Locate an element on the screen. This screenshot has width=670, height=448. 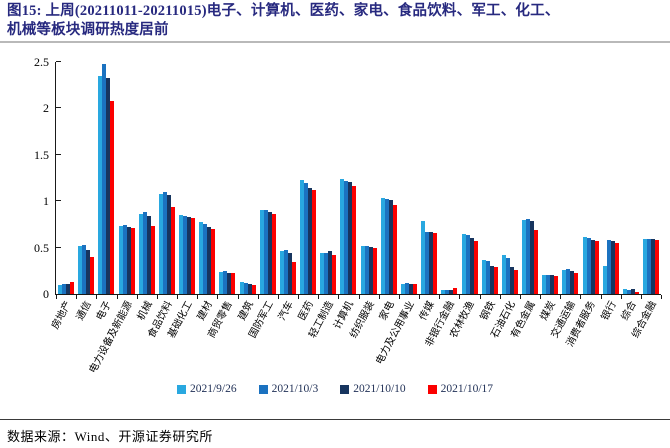
x-axis-label: 建筑 is located at coordinates (246, 311).